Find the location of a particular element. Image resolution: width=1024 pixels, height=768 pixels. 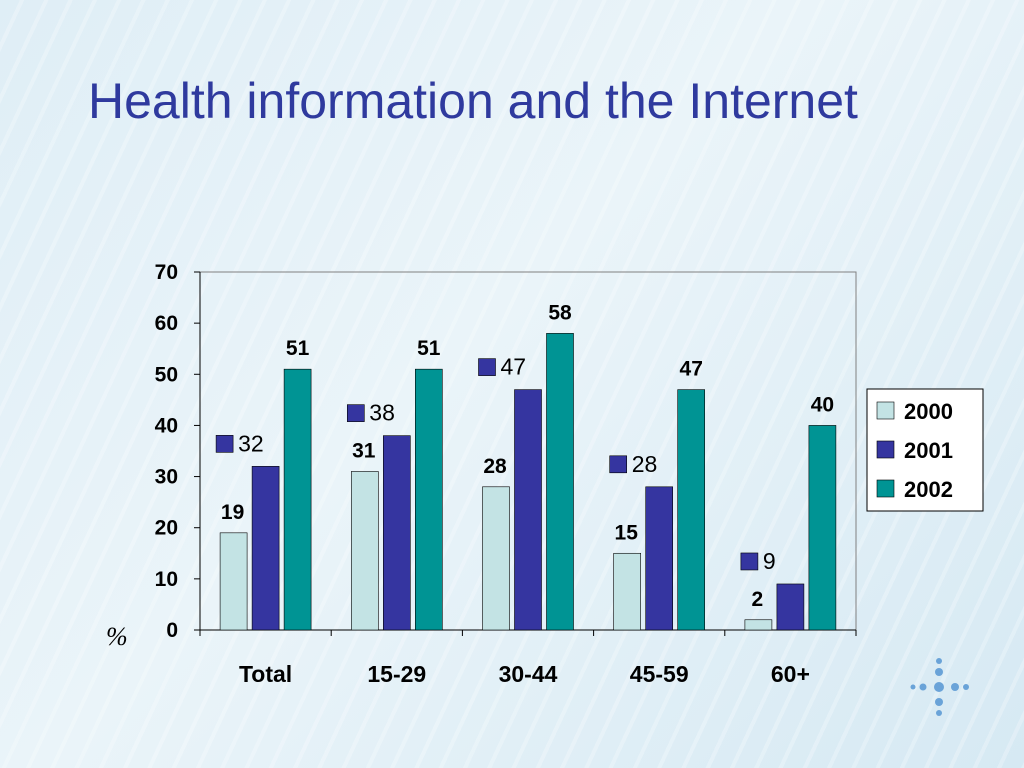

slide-title: Health information and the Internet is located at coordinates (473, 101).